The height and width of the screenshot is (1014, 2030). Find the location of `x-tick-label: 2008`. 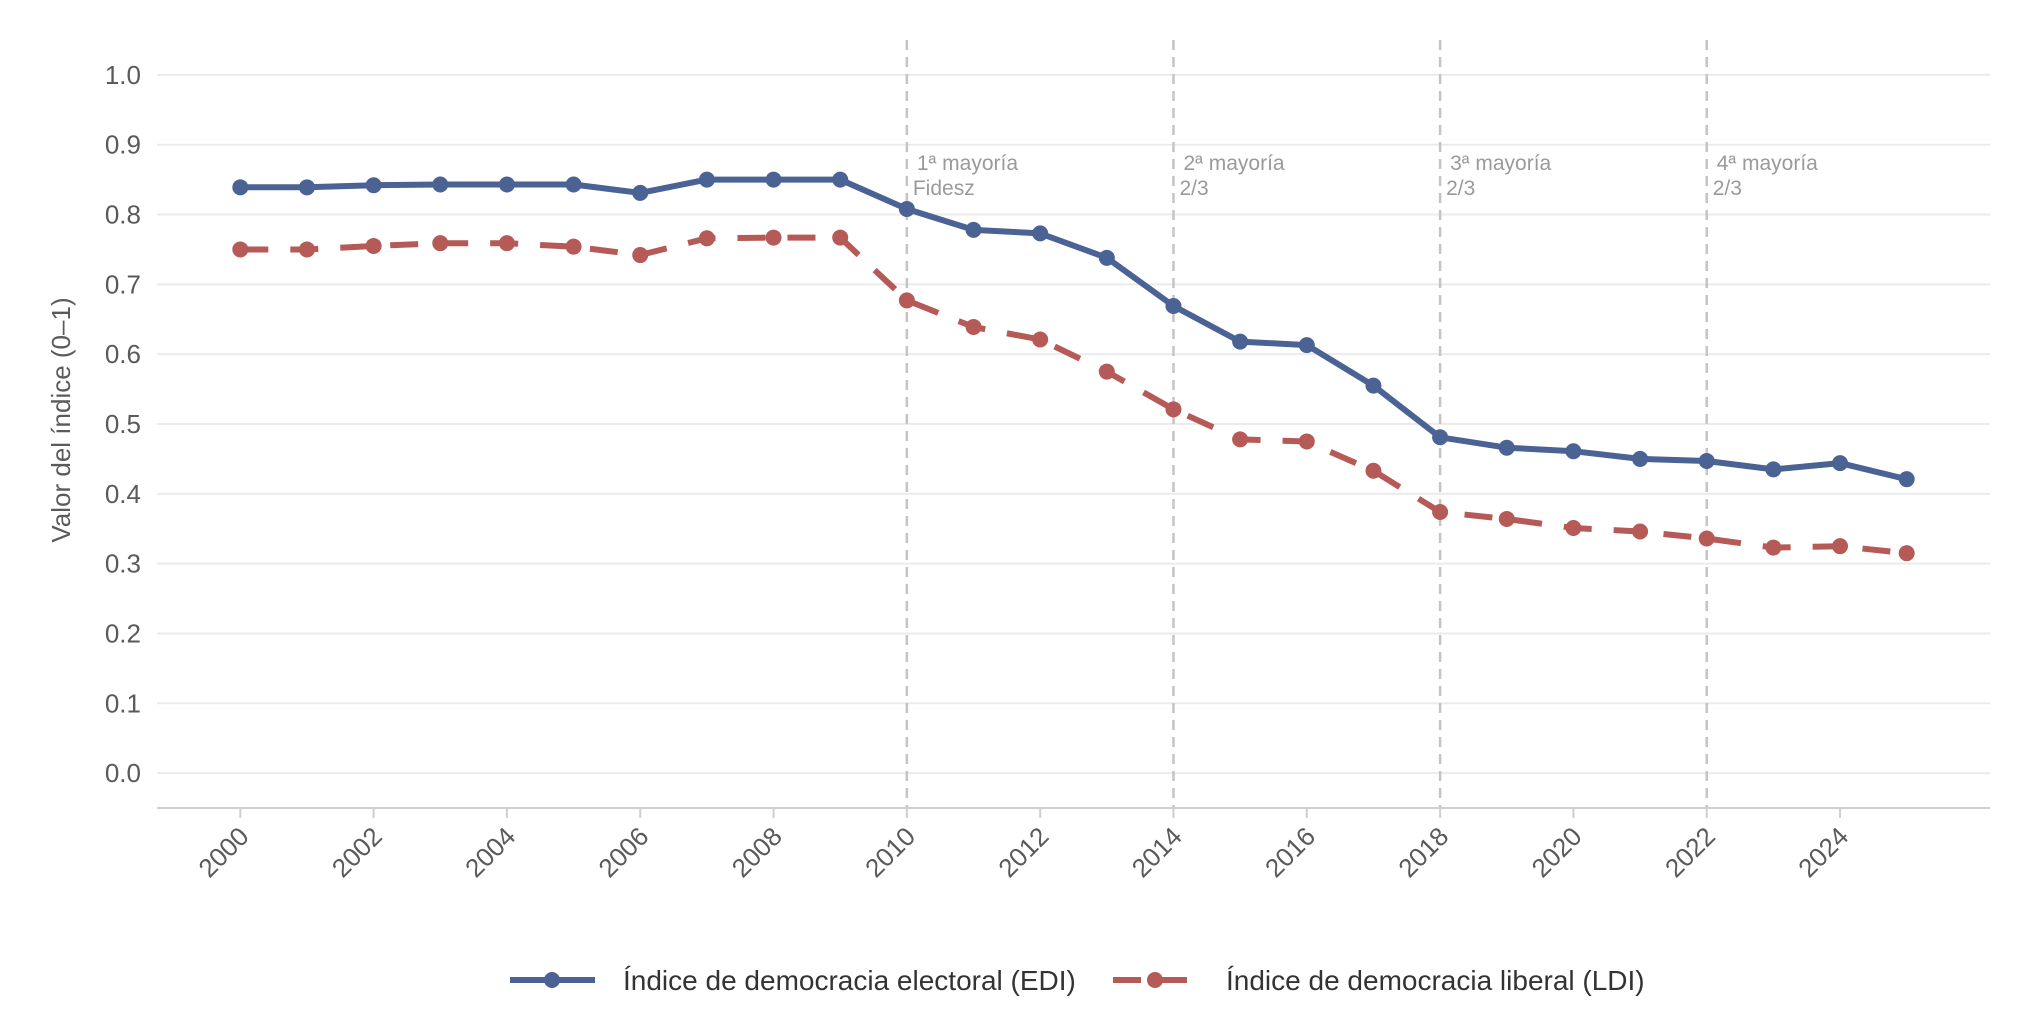

x-tick-label: 2008 is located at coordinates (757, 852).